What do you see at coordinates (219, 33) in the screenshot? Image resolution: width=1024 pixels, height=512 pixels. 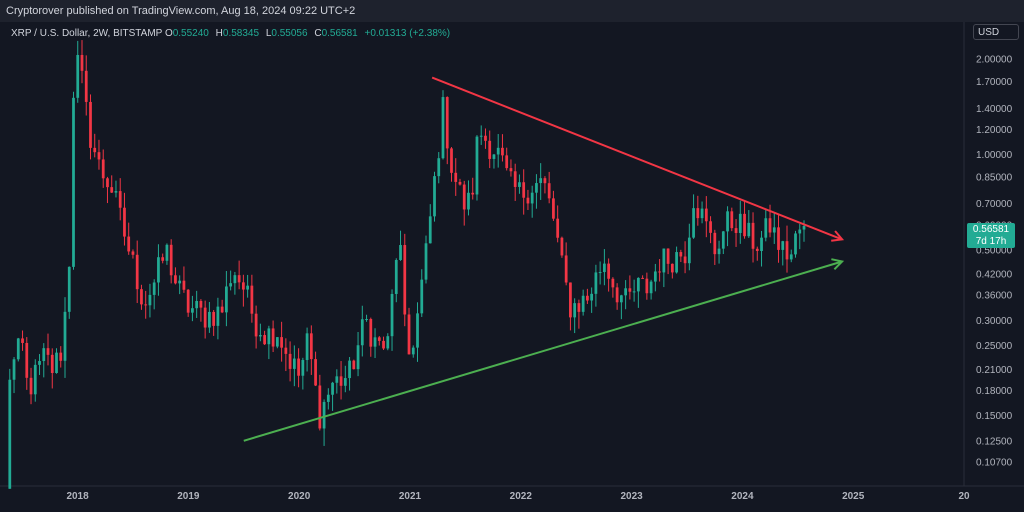 I see `high-label: H` at bounding box center [219, 33].